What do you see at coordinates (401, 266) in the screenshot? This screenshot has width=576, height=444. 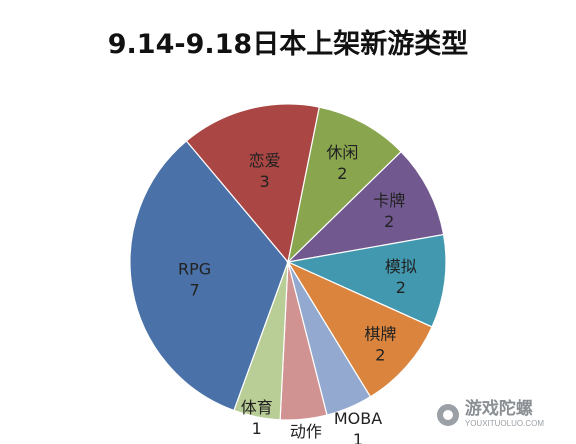 I see `slice-label-category: 模拟` at bounding box center [401, 266].